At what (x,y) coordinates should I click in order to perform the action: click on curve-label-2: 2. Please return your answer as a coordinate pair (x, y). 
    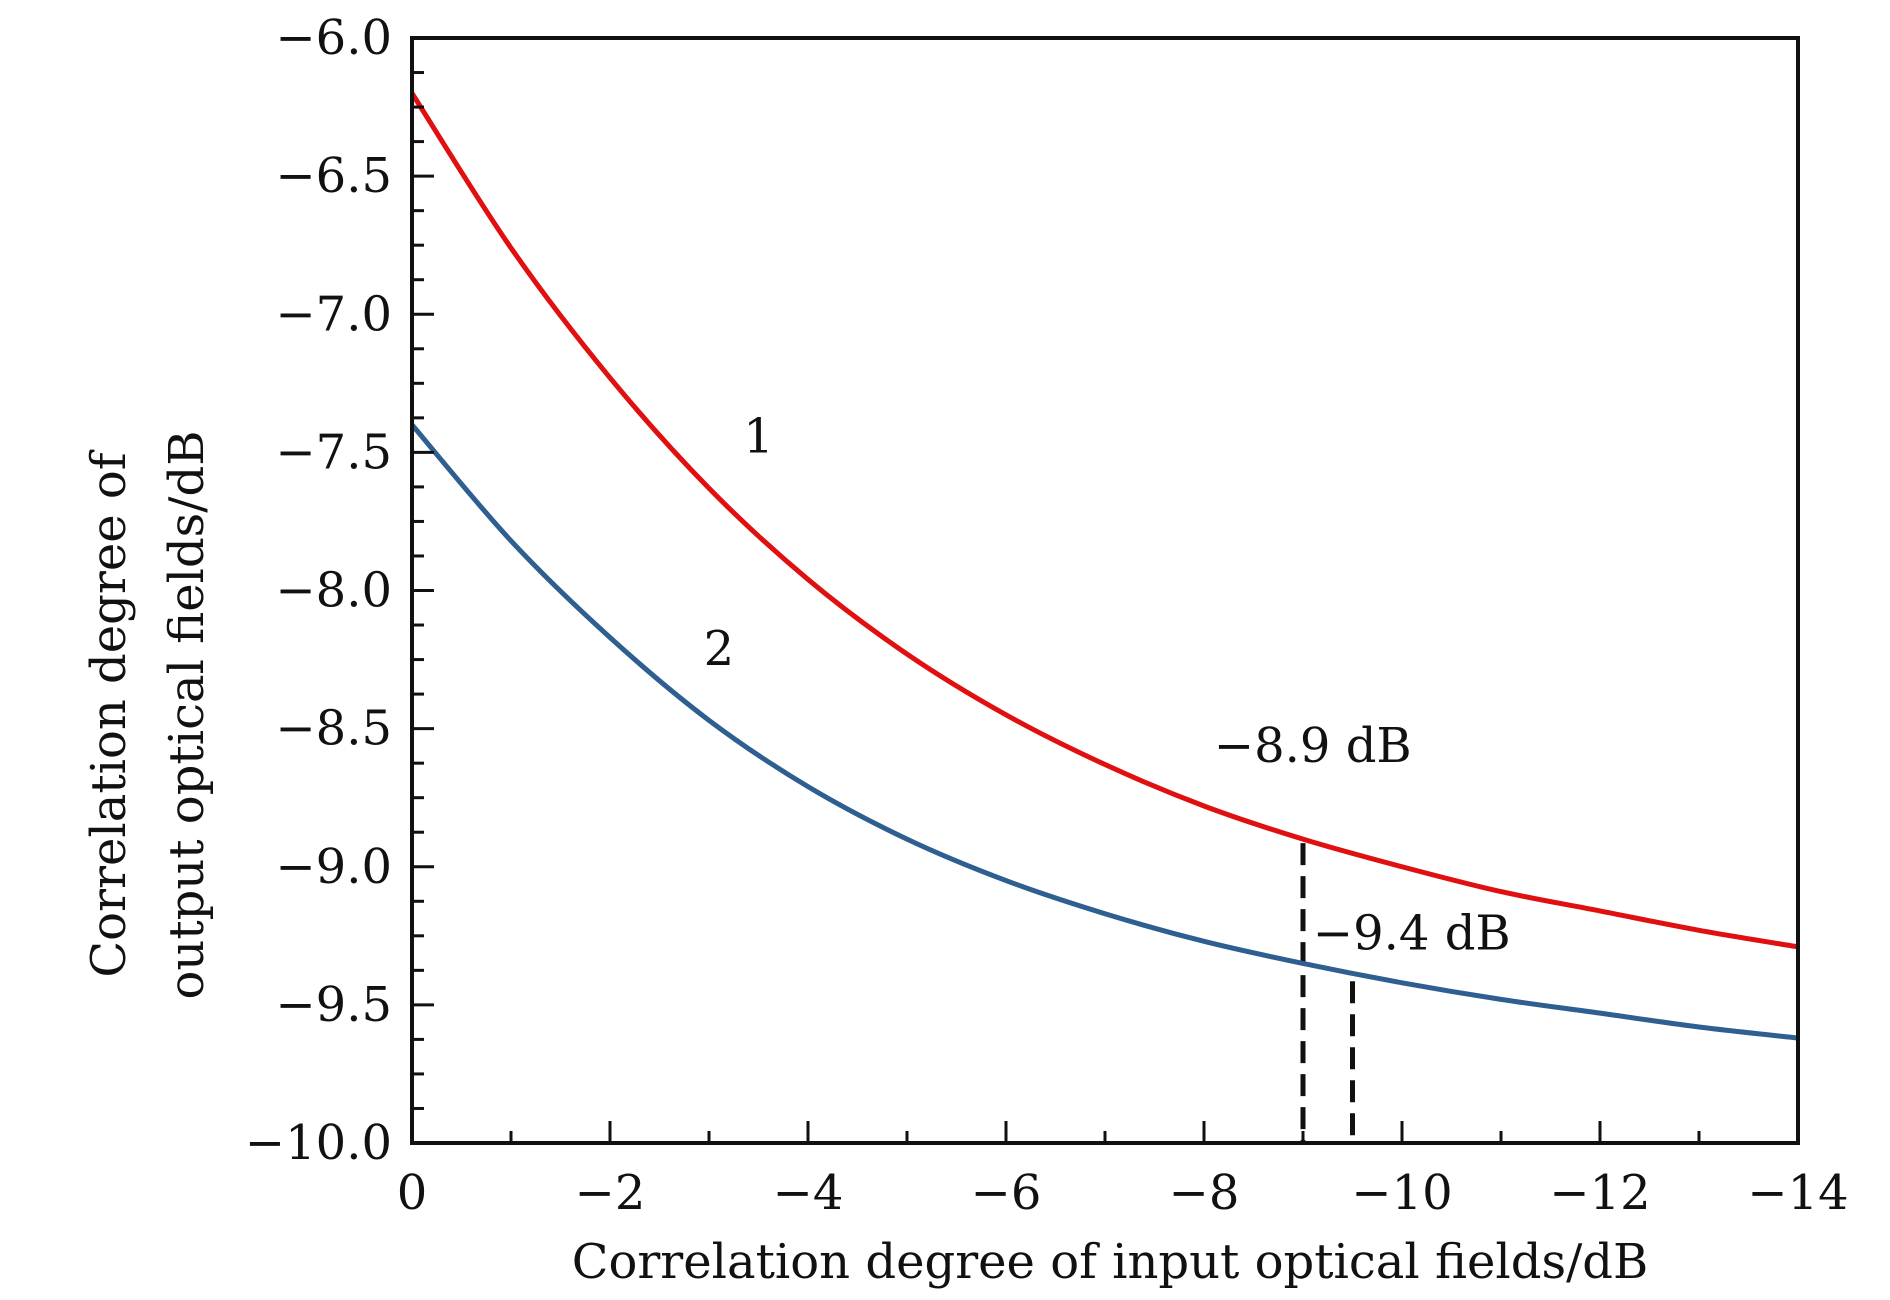
    Looking at the image, I should click on (719, 649).